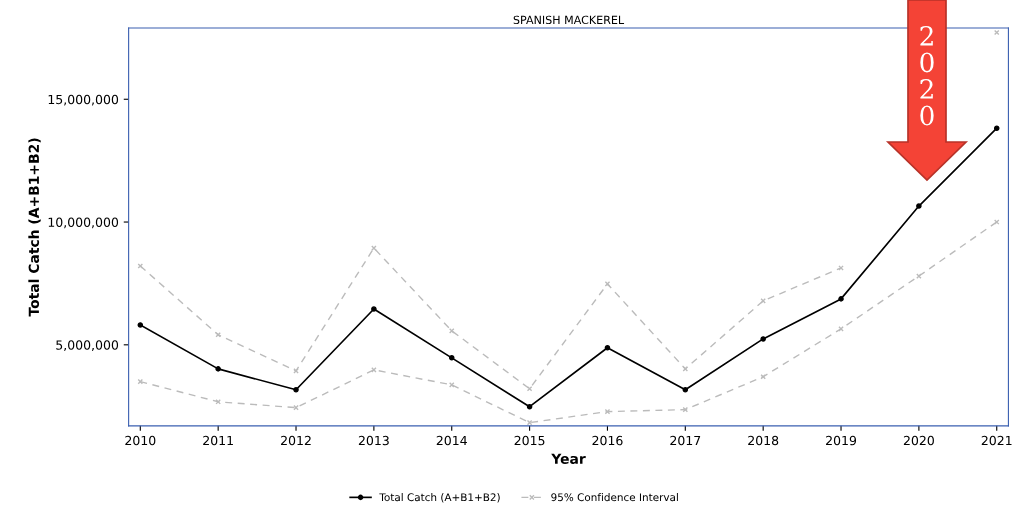 The width and height of the screenshot is (1029, 510). Describe the element at coordinates (83, 100) in the screenshot. I see `y-tick-label: 15,000,000` at that location.